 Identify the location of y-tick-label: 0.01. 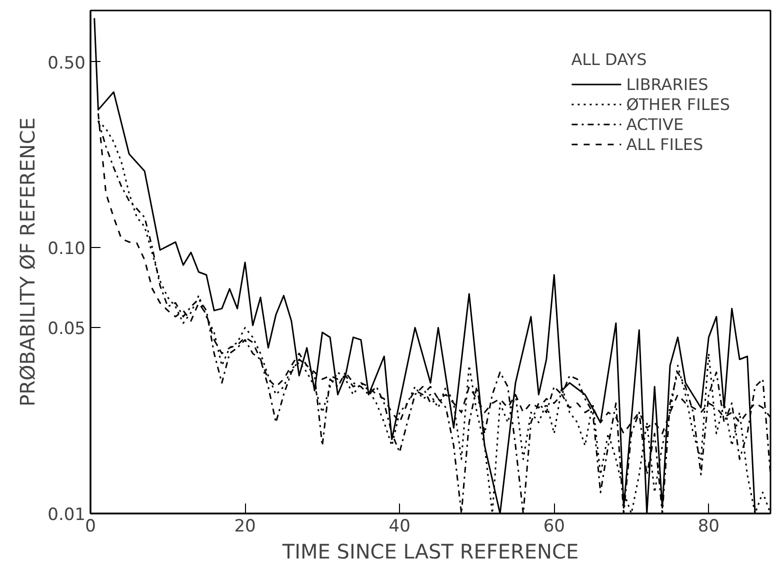
(67, 515).